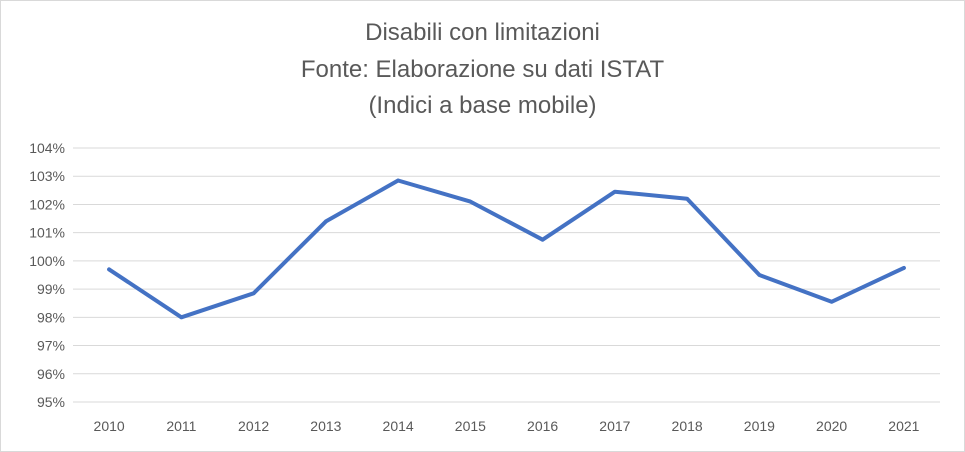 This screenshot has height=452, width=965. What do you see at coordinates (903, 426) in the screenshot?
I see `x-tick-label: 2021` at bounding box center [903, 426].